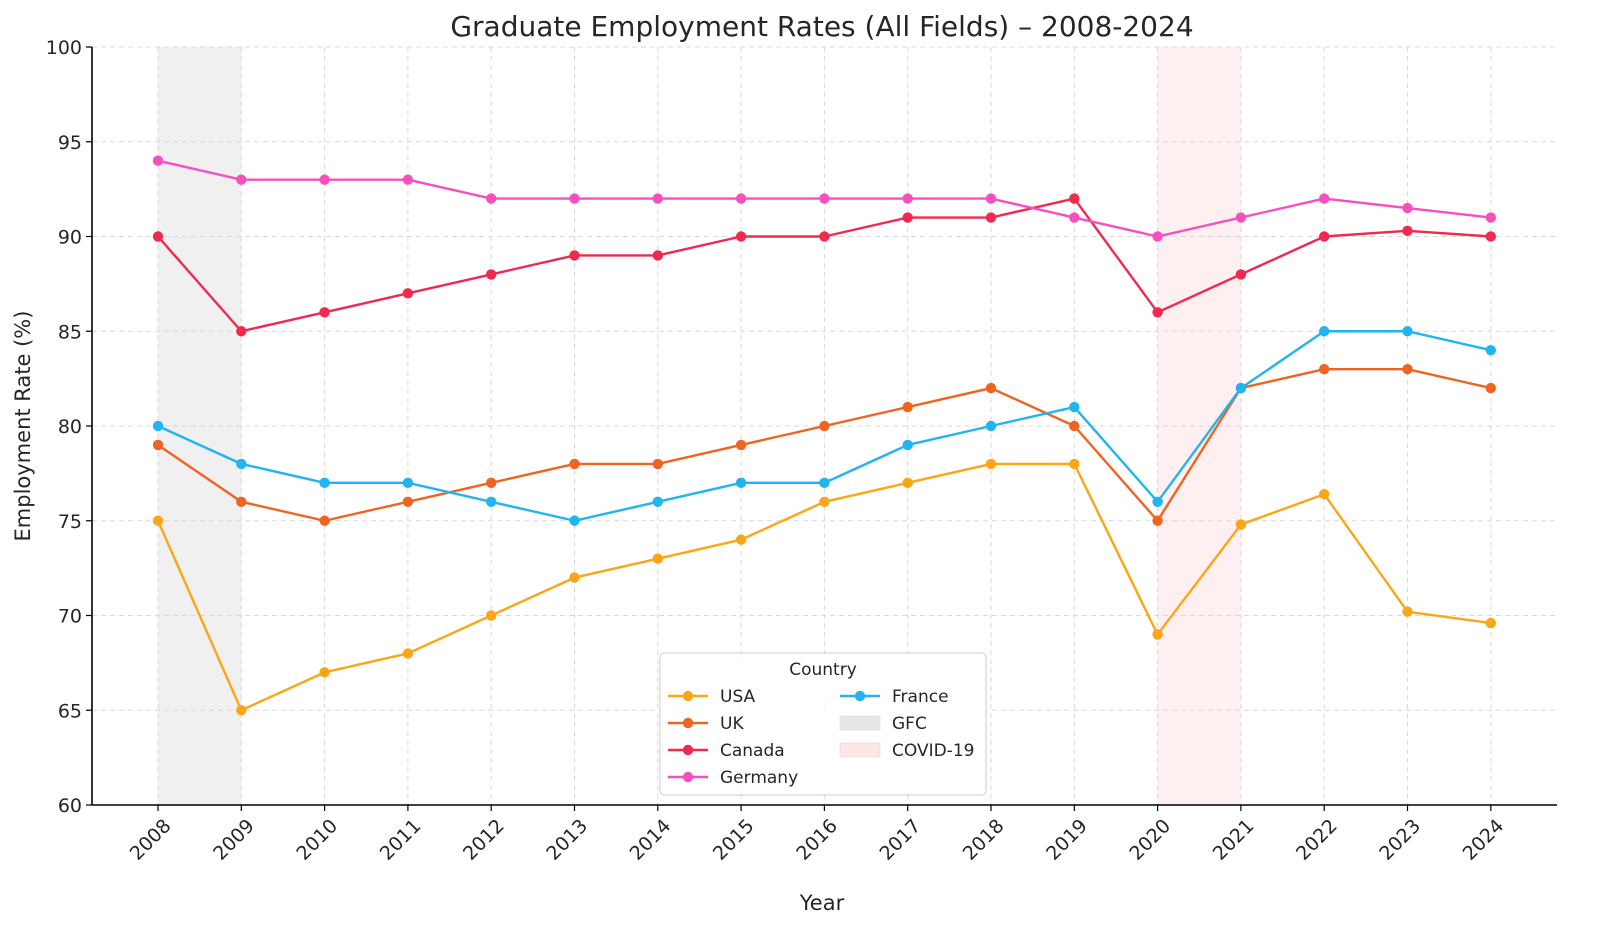 The width and height of the screenshot is (1600, 928). Describe the element at coordinates (752, 751) in the screenshot. I see `legend-label: Canada` at that location.